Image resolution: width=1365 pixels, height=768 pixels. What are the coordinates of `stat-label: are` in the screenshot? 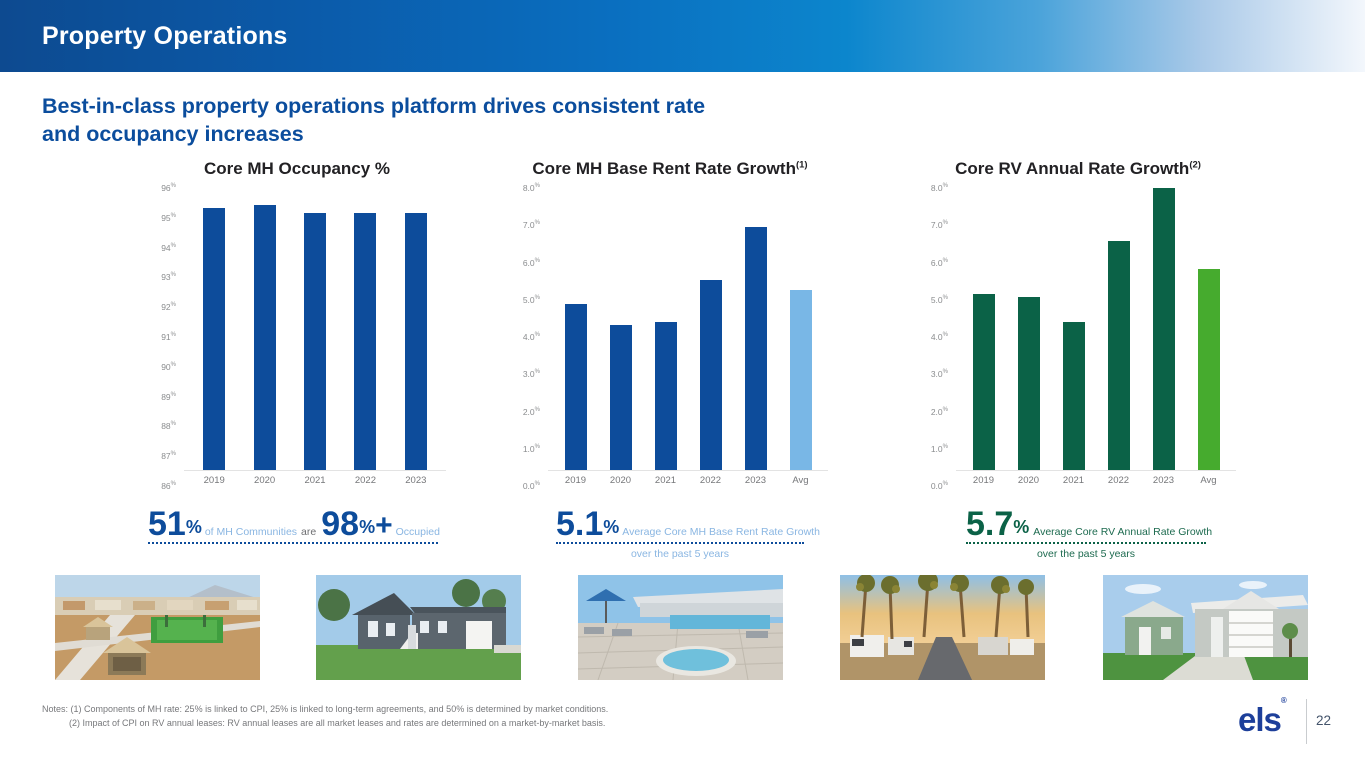 It's located at (309, 531).